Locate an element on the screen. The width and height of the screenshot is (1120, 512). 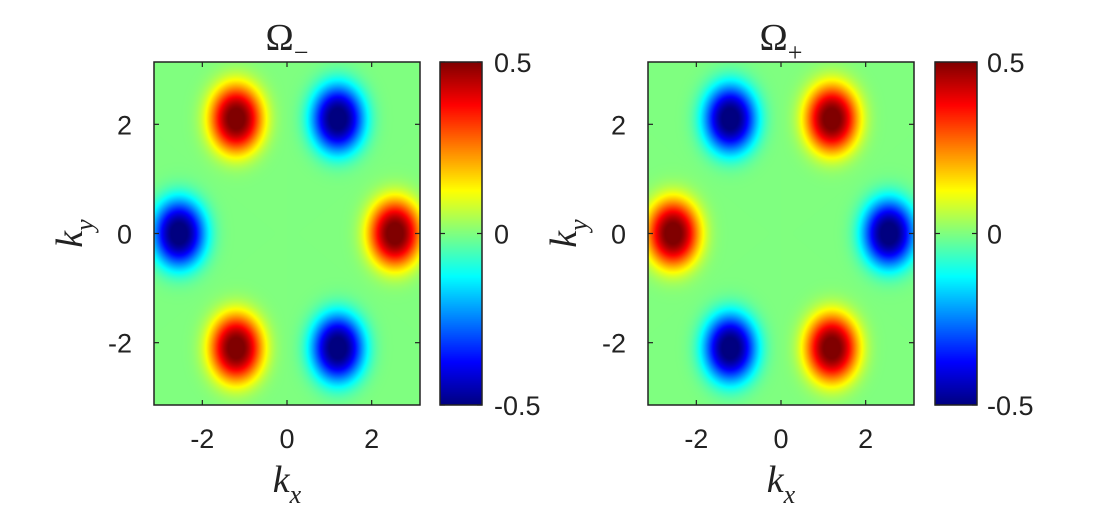
chart-title: Ω+ is located at coordinates (781, 42).